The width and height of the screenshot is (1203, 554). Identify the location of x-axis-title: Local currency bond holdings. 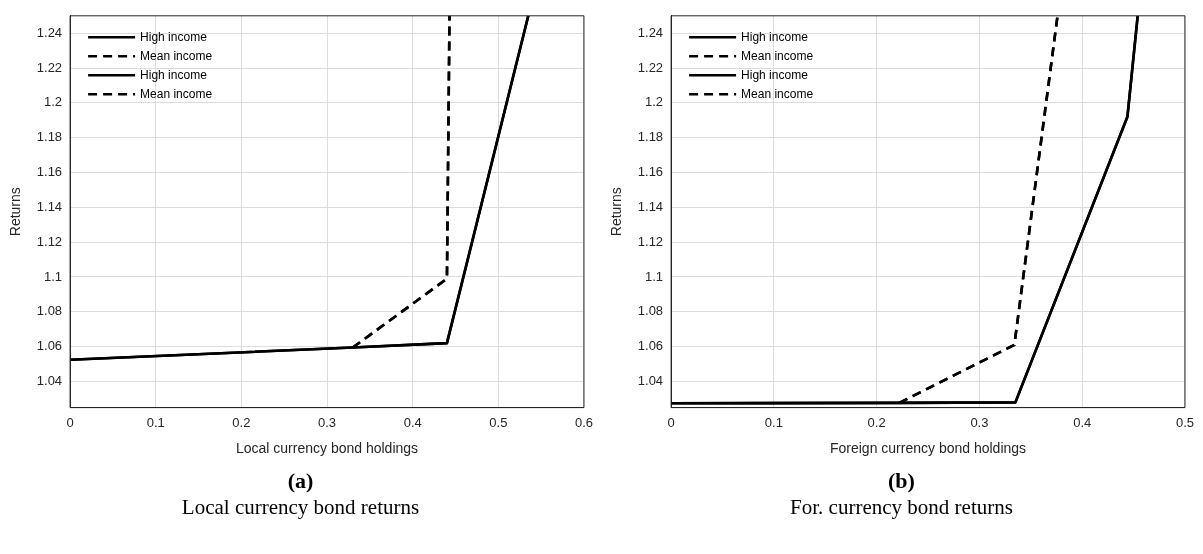
(327, 448).